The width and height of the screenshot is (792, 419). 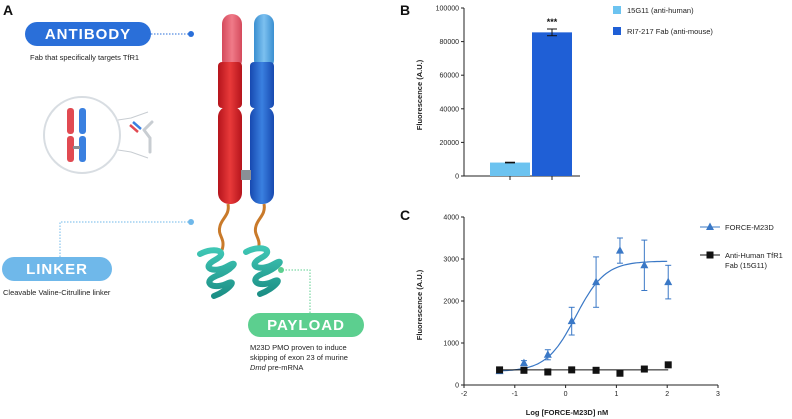 What do you see at coordinates (464, 394) in the screenshot?
I see `x-tick-label: -2` at bounding box center [464, 394].